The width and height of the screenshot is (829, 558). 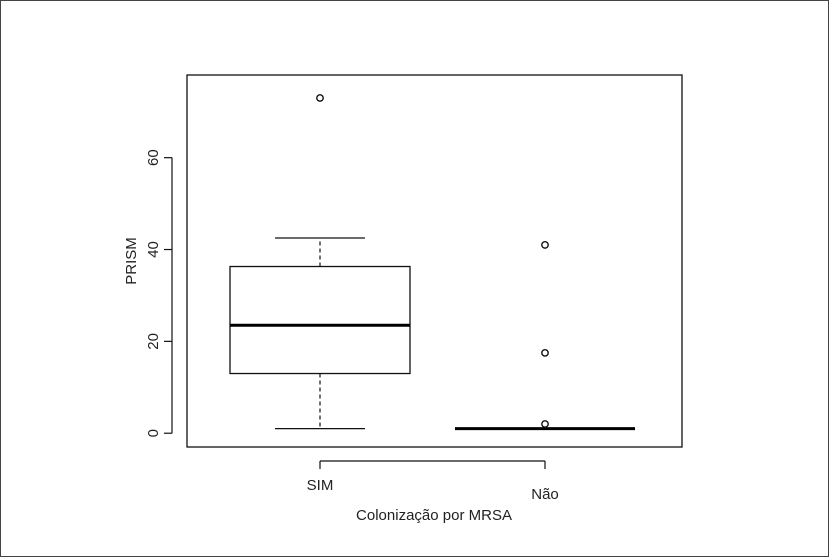 What do you see at coordinates (159, 293) in the screenshot?
I see `y-axis: 0 20 40 60` at bounding box center [159, 293].